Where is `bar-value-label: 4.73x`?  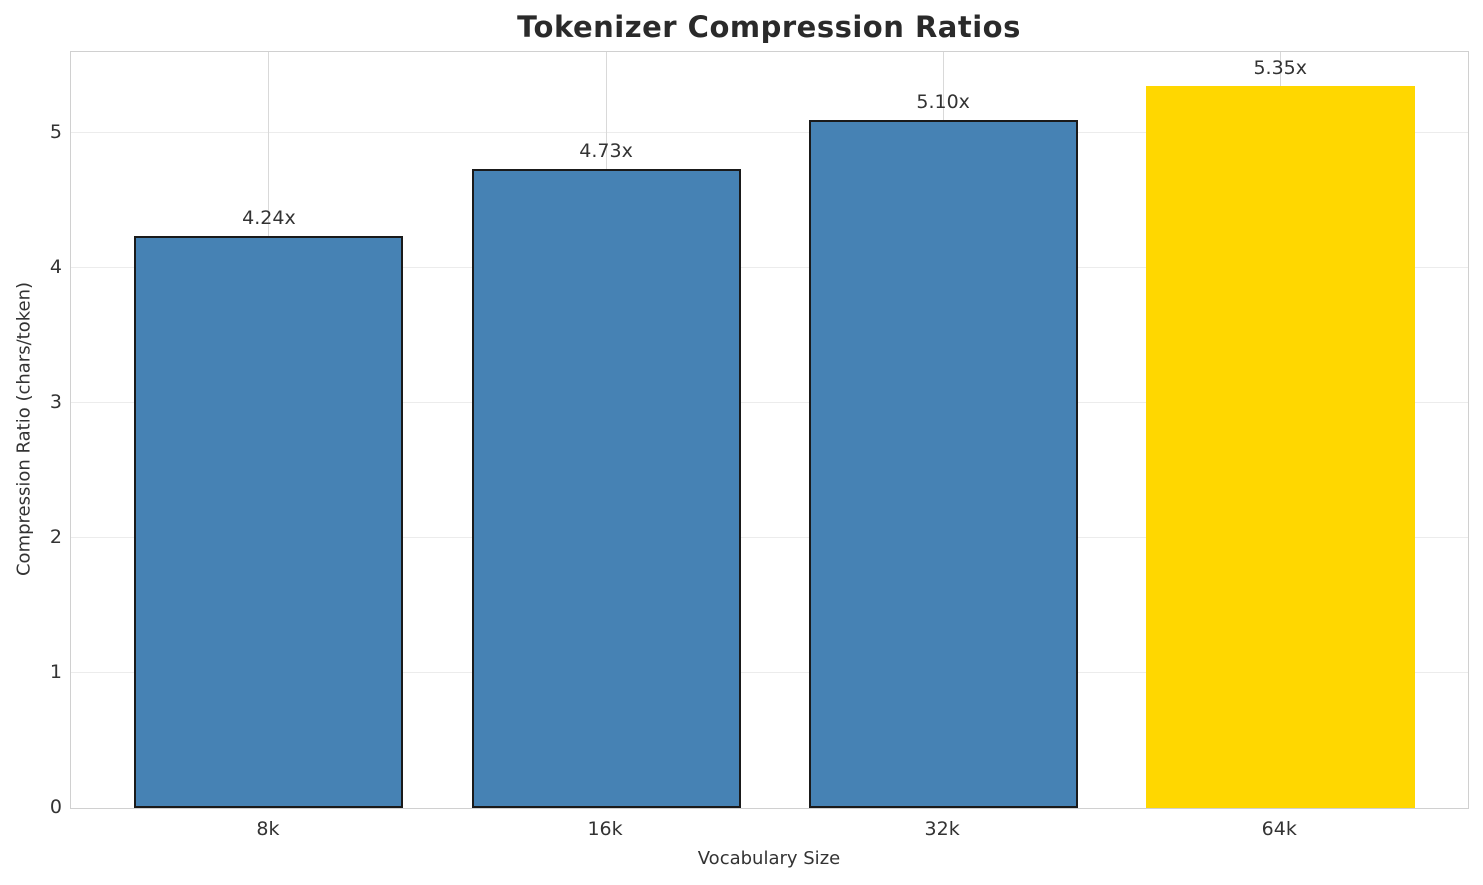
bar-value-label: 4.73x is located at coordinates (606, 151).